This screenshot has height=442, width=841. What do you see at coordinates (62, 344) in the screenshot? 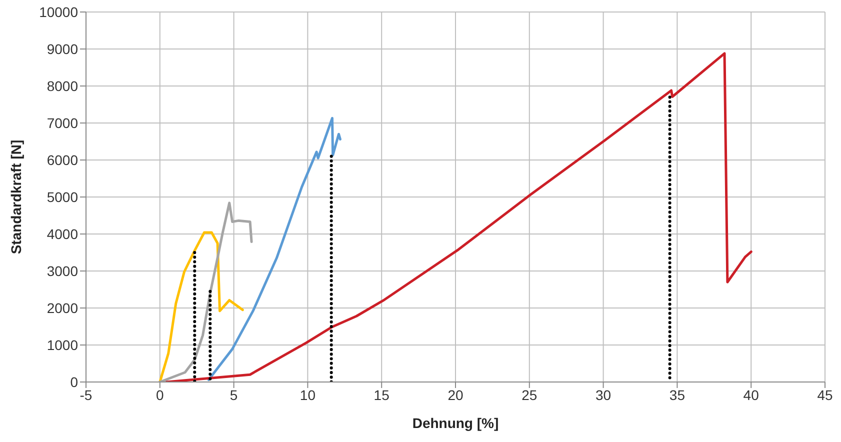
I see `y-tick-label: 1000` at bounding box center [62, 344].